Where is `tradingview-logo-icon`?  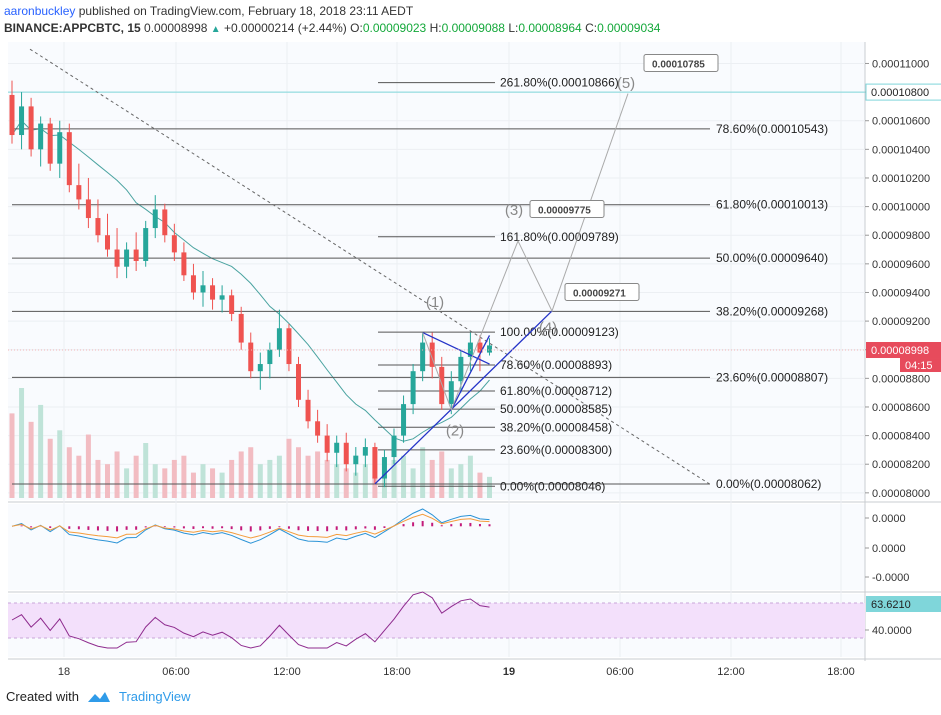
tradingview-logo-icon is located at coordinates (98, 696).